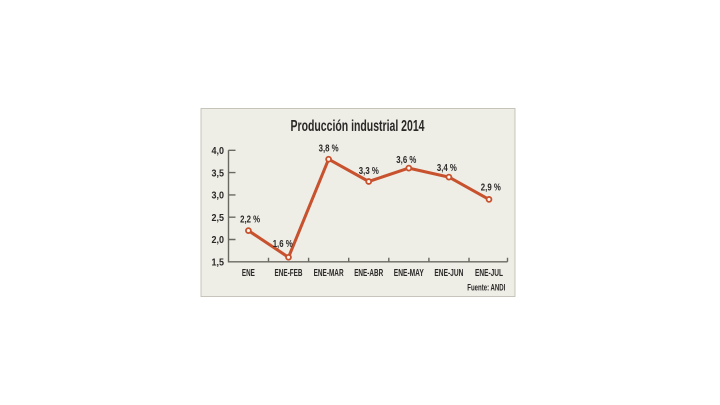  I want to click on svg-text: 2,9 %, so click(491, 187).